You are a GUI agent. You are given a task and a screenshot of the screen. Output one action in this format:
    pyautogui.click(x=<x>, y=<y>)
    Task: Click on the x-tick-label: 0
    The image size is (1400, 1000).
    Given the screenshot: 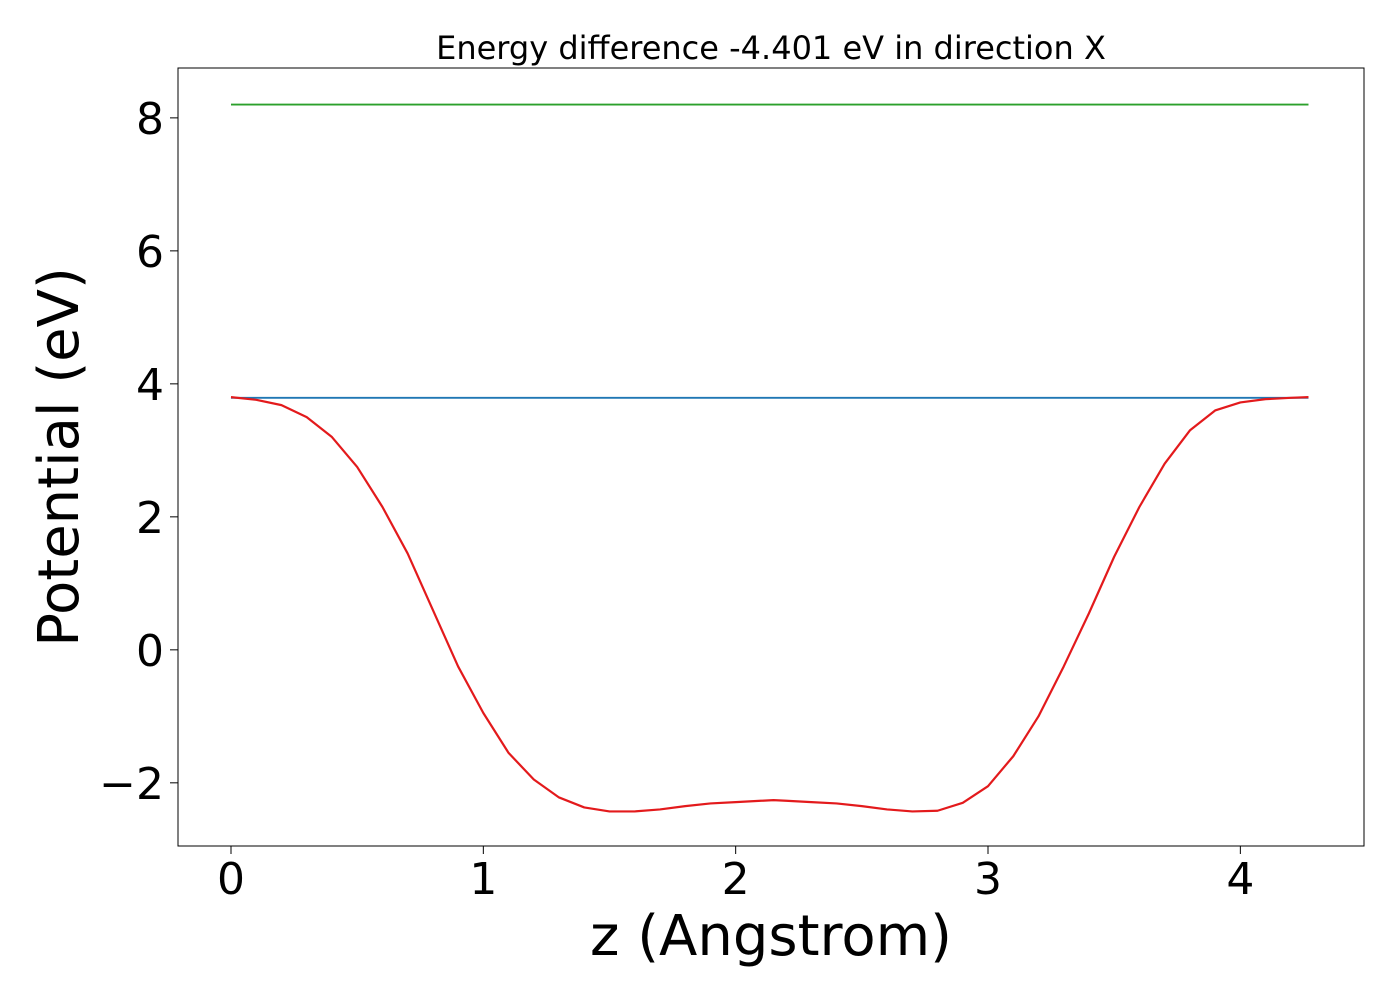 What is the action you would take?
    pyautogui.click(x=231, y=879)
    